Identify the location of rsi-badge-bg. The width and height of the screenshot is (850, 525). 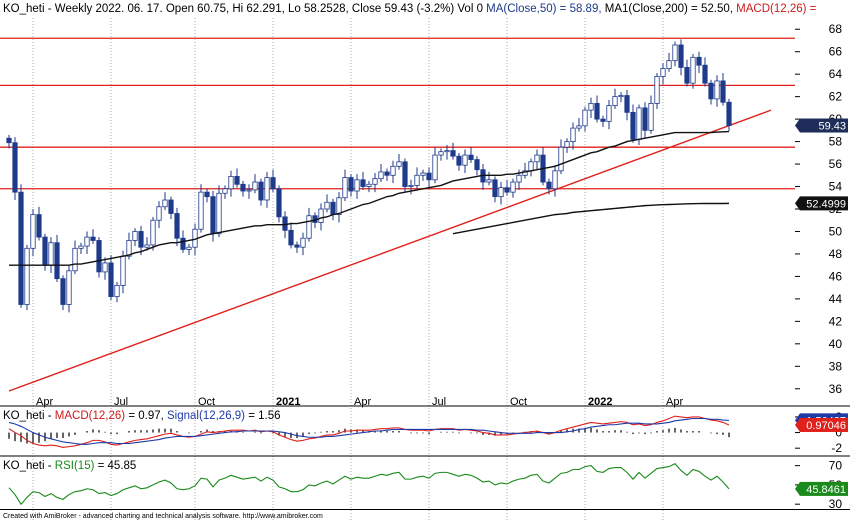
(824, 488).